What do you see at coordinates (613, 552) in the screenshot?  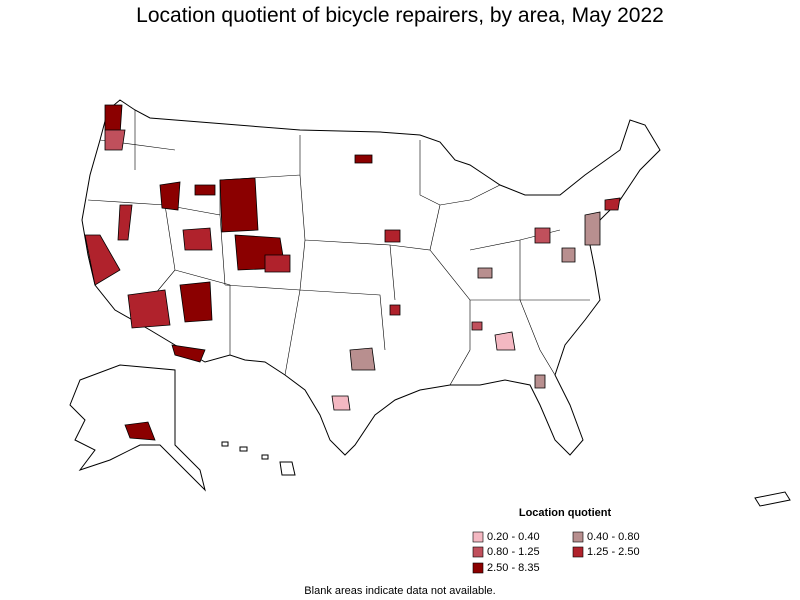 I see `legend-label: 1.25 - 2.50` at bounding box center [613, 552].